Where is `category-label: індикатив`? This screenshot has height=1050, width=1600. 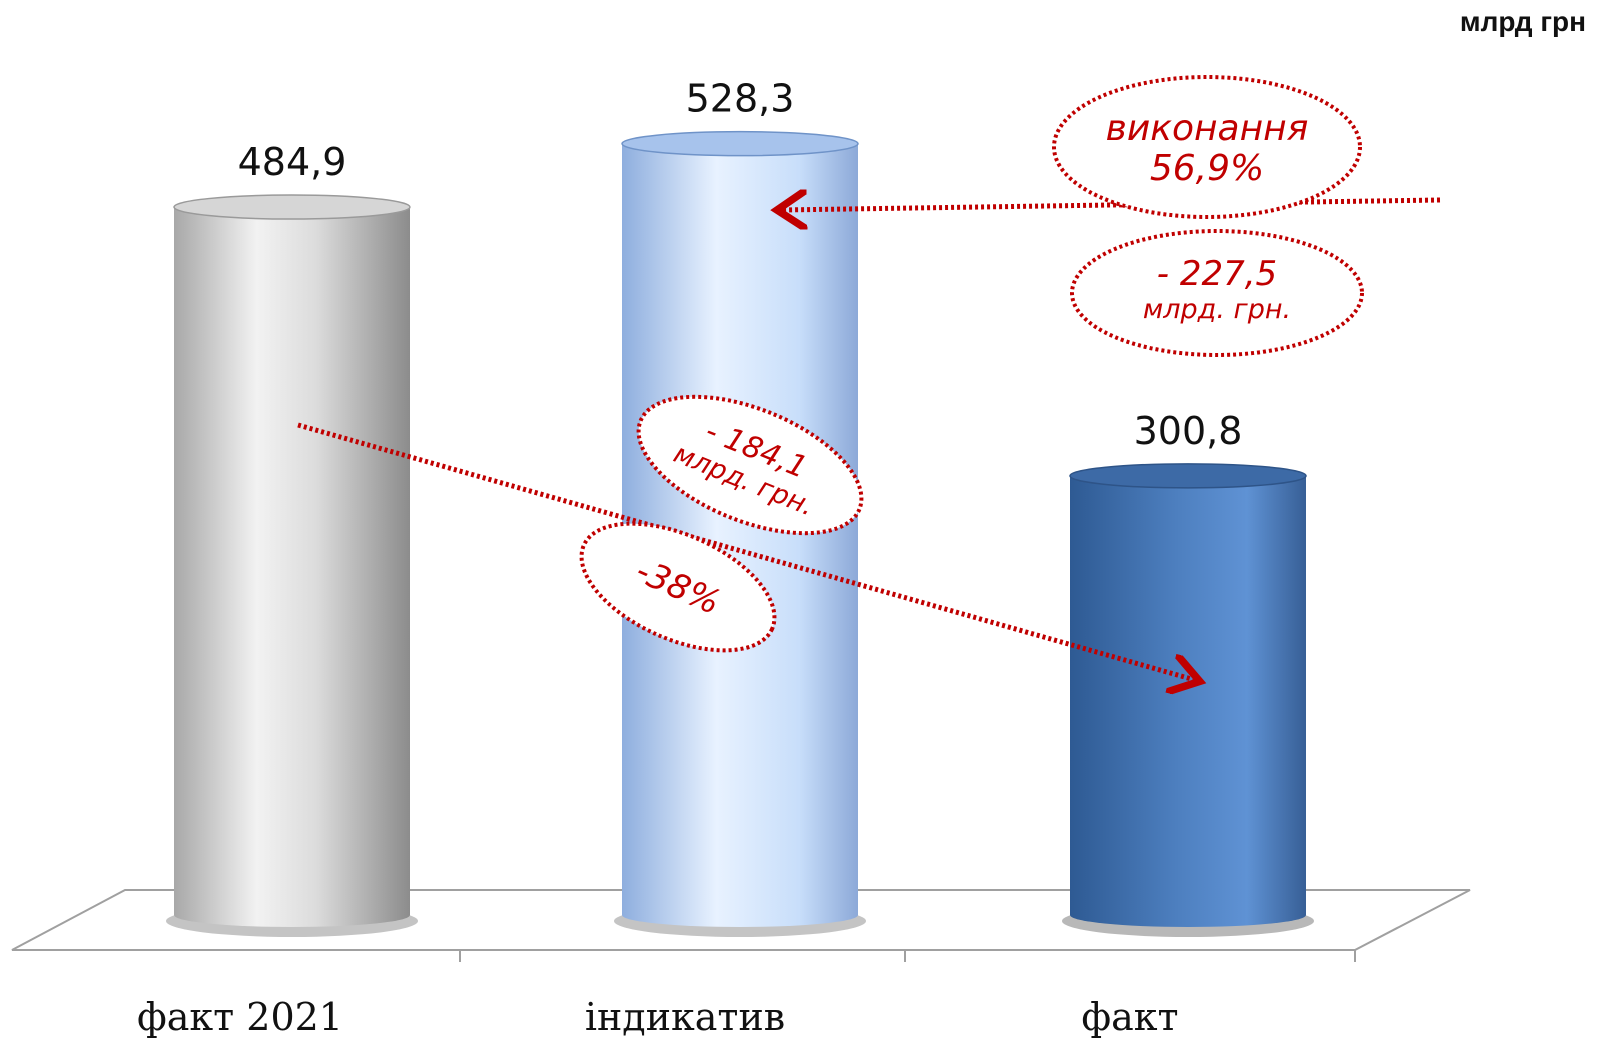 category-label: індикатив is located at coordinates (685, 1017).